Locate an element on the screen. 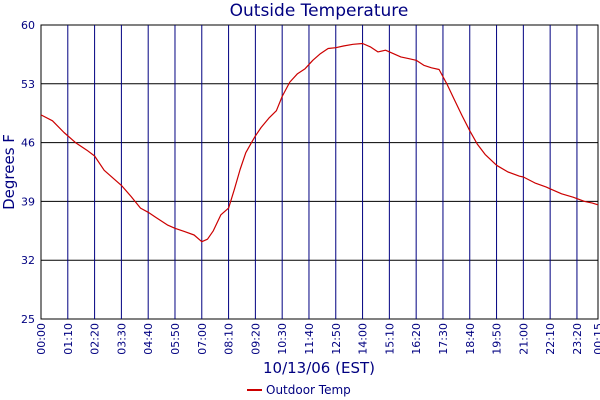 This screenshot has width=600, height=400. x-tick-label: 02:20 is located at coordinates (95, 339).